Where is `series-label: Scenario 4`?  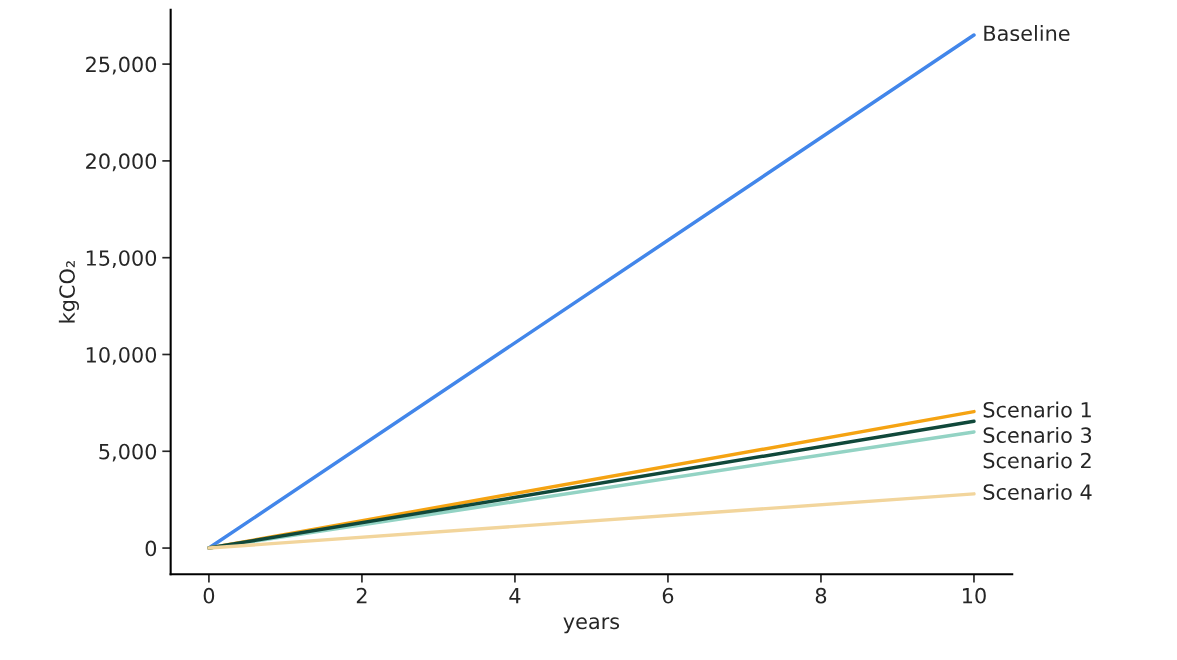 series-label: Scenario 4 is located at coordinates (1037, 491).